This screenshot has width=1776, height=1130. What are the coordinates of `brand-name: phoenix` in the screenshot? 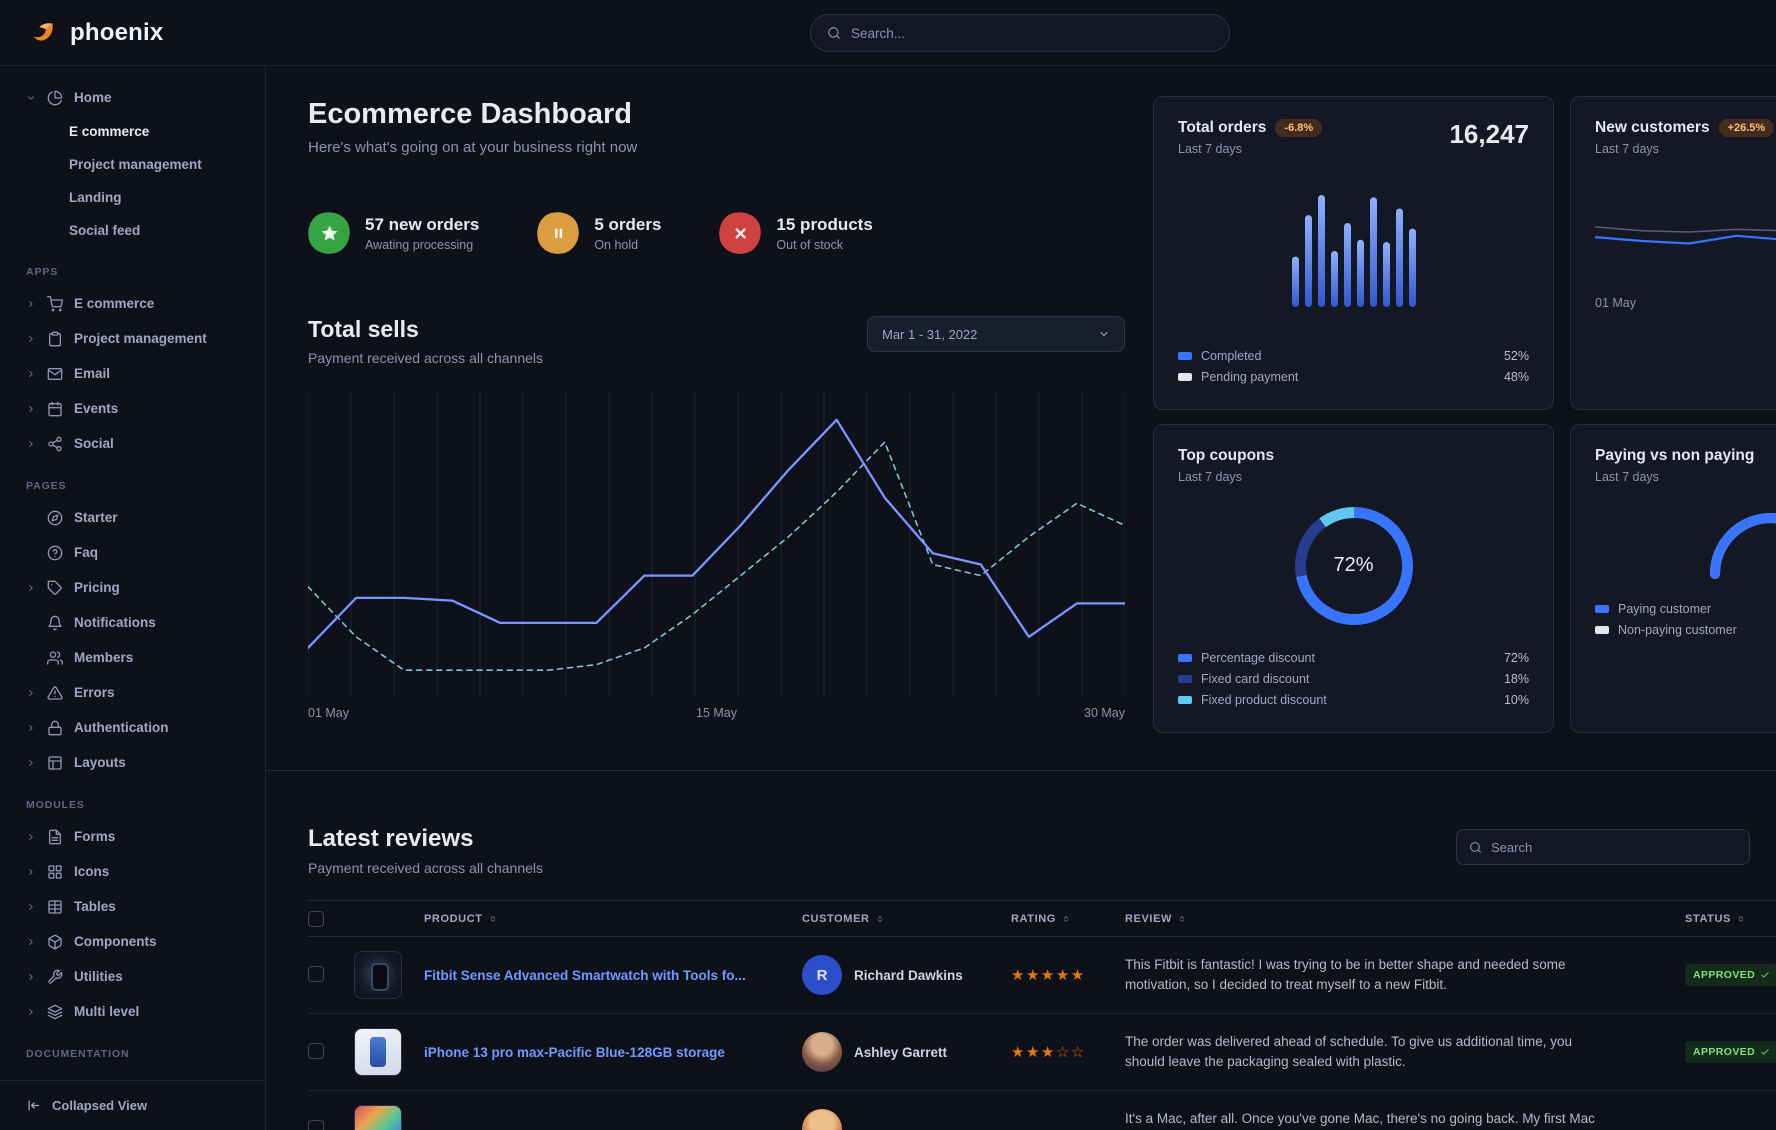 It's located at (117, 32).